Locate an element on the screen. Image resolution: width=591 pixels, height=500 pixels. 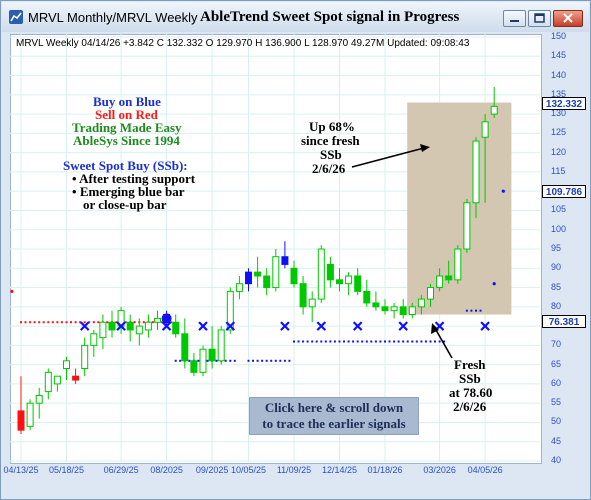
y-tick-label: 125 is located at coordinates (559, 132).